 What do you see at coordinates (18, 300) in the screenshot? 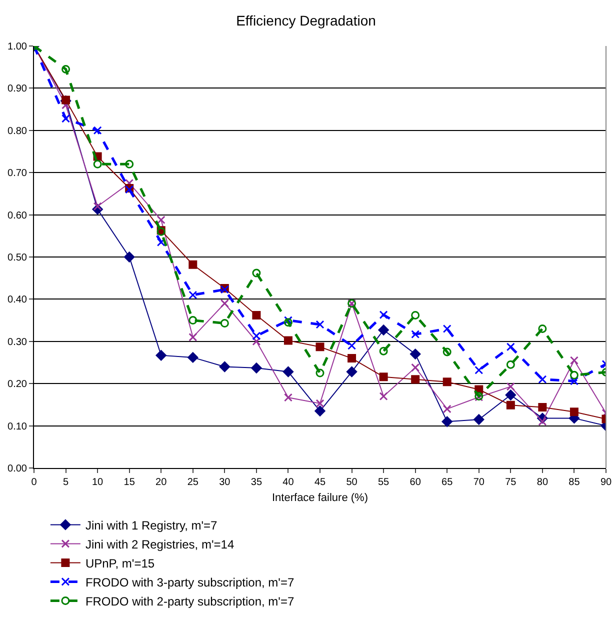
I see `y-tick-label: 0.40` at bounding box center [18, 300].